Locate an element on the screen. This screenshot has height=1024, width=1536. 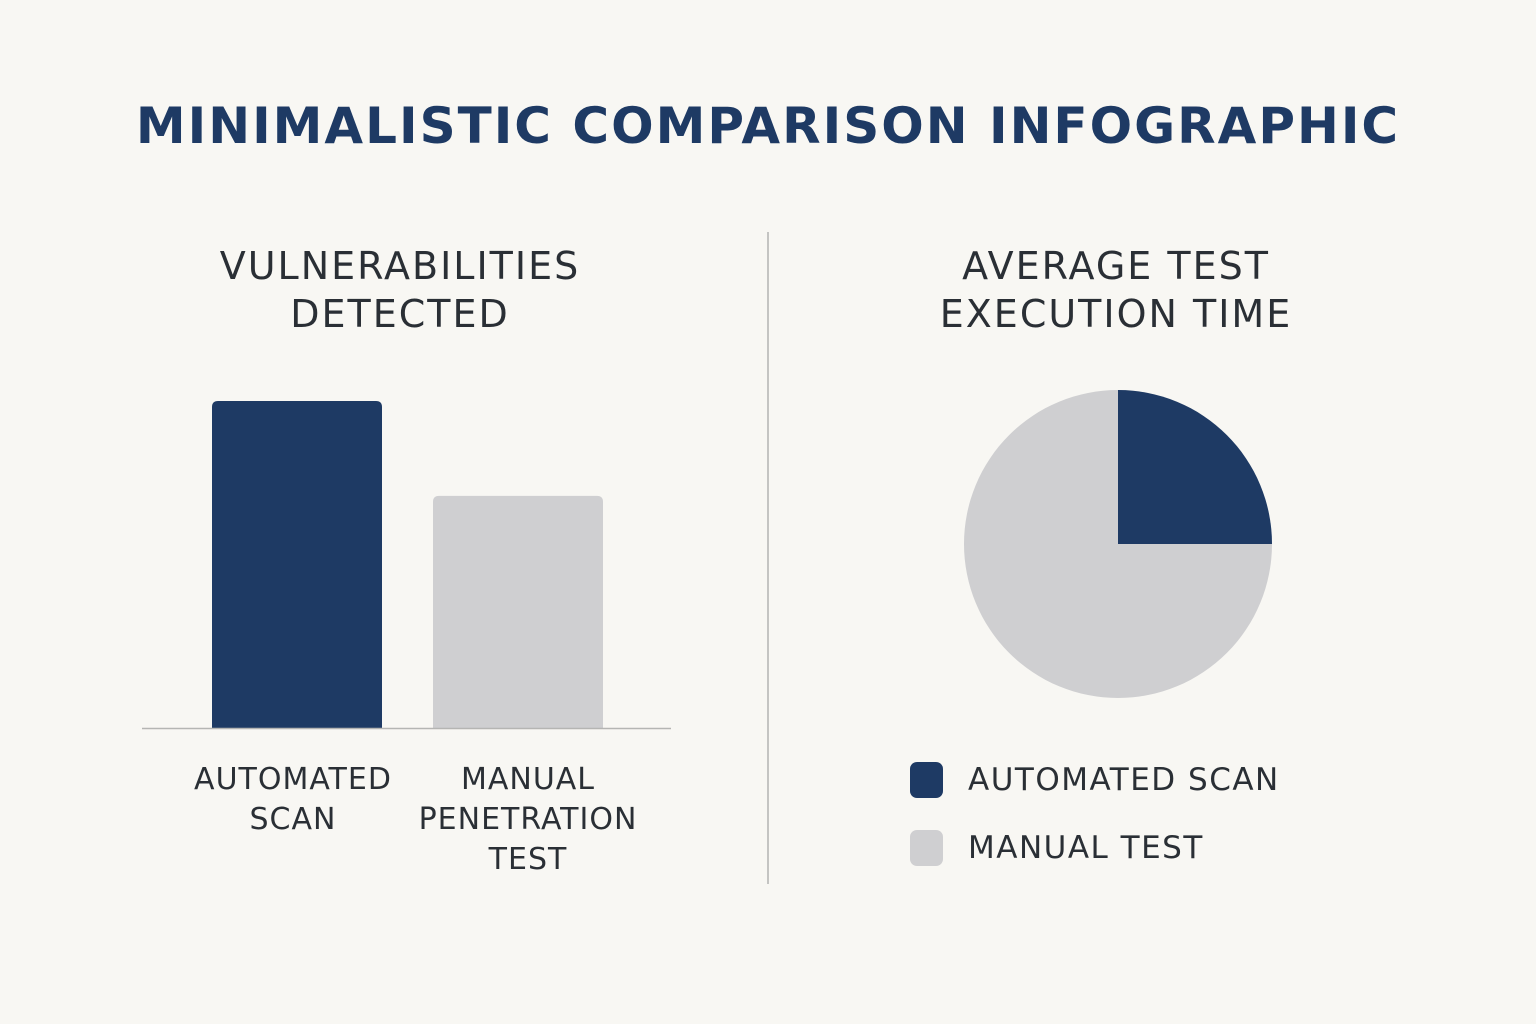
section-divider is located at coordinates (768, 558).